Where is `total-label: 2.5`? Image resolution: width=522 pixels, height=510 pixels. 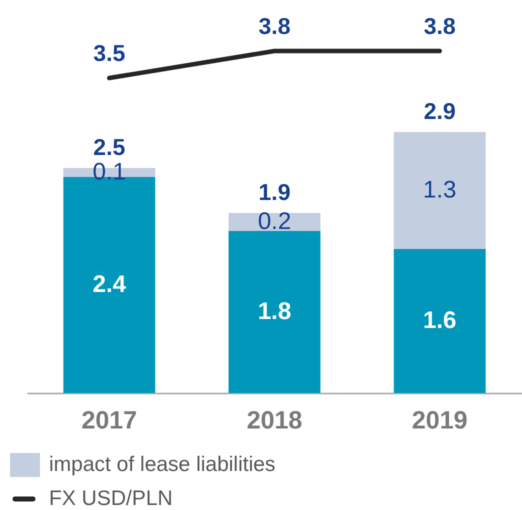
total-label: 2.5 is located at coordinates (109, 147).